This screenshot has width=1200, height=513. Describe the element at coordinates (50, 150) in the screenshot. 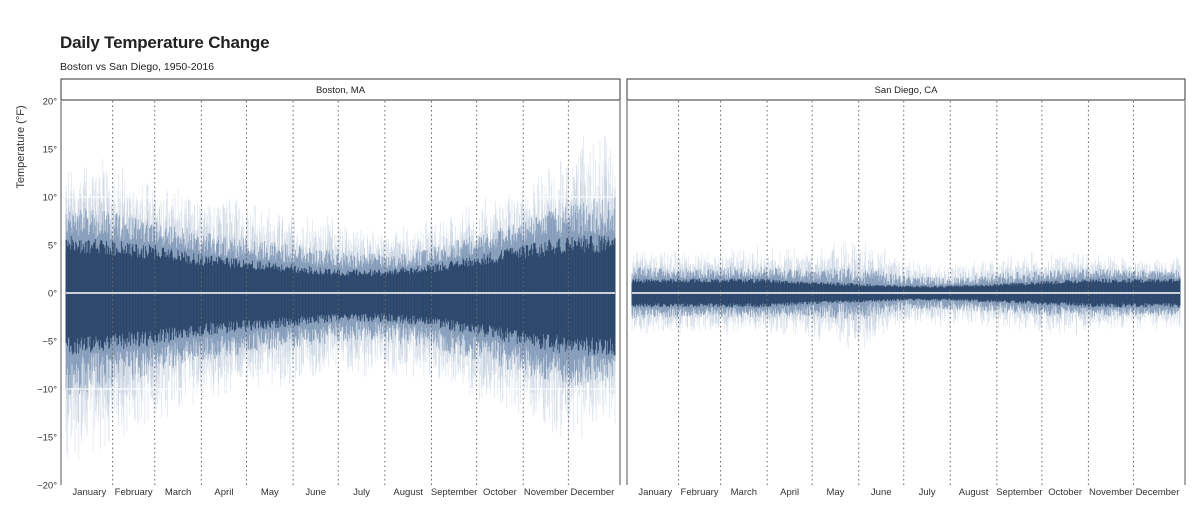

I see `y-tick-label: 15°` at that location.